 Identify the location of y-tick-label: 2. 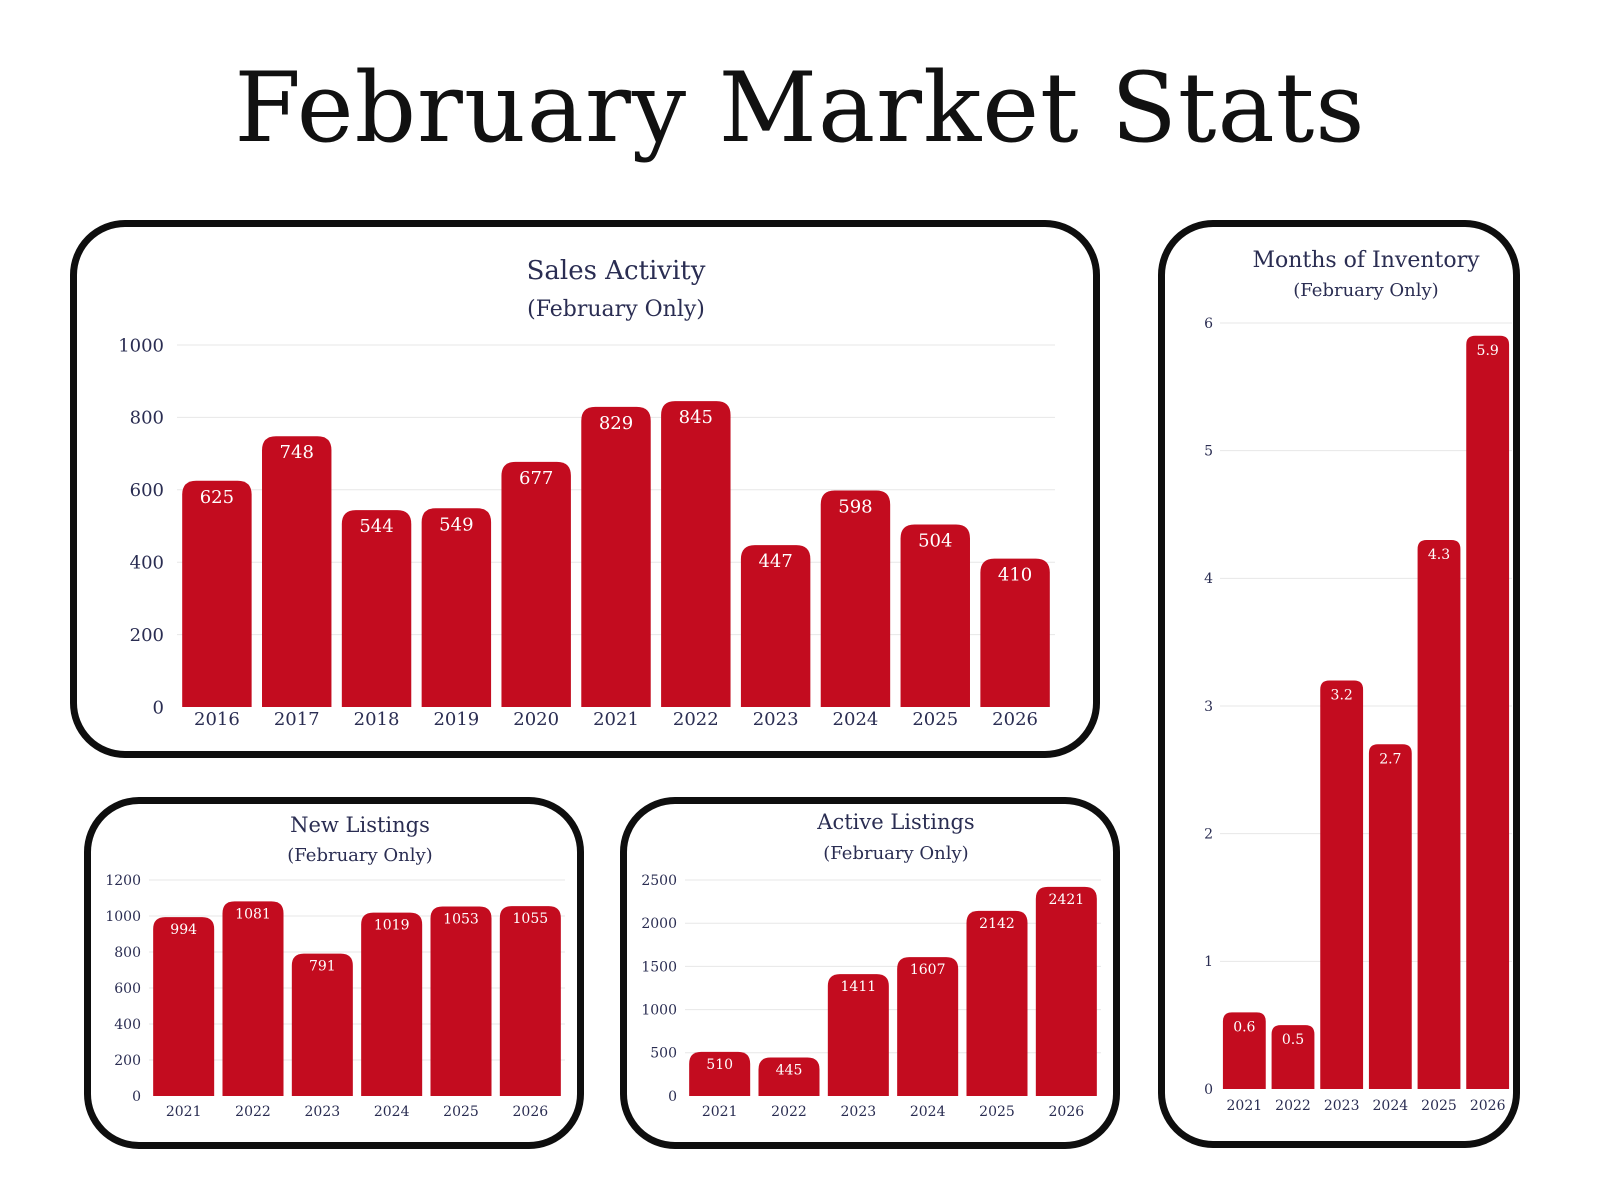
(1208, 835).